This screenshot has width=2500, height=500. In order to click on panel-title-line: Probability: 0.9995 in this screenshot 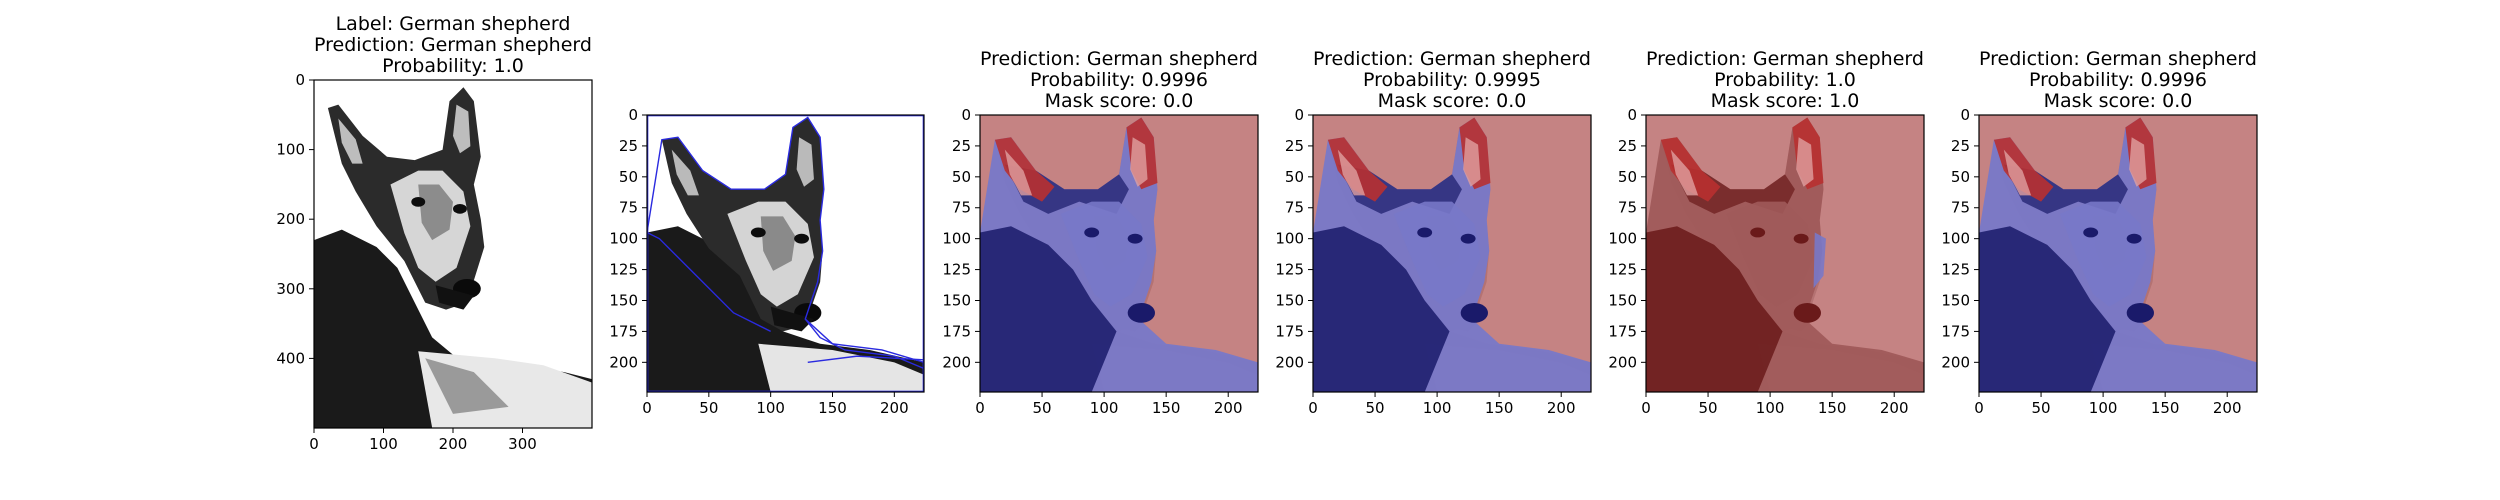, I will do `click(1452, 80)`.